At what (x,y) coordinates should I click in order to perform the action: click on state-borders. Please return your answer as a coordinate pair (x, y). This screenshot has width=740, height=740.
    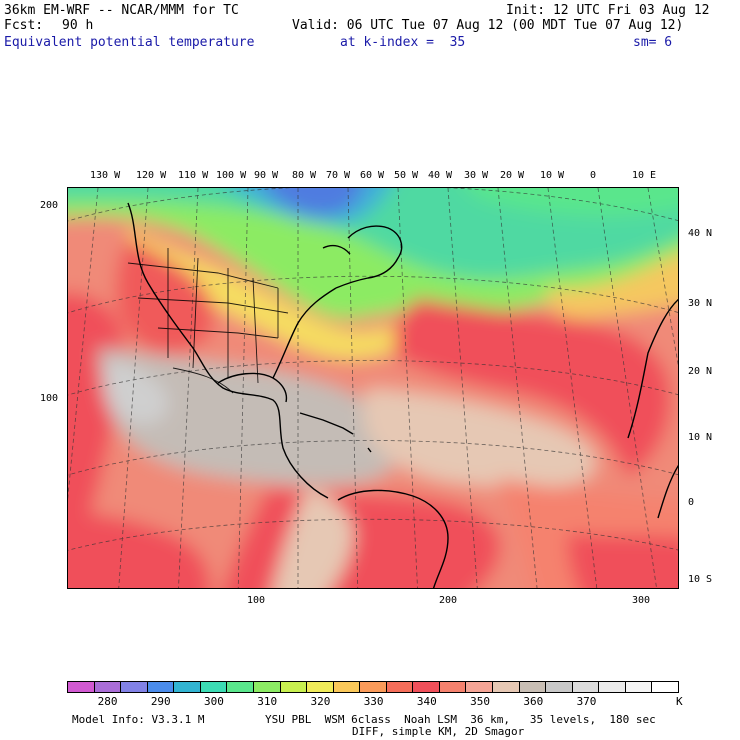
    Looking at the image, I should click on (208, 321).